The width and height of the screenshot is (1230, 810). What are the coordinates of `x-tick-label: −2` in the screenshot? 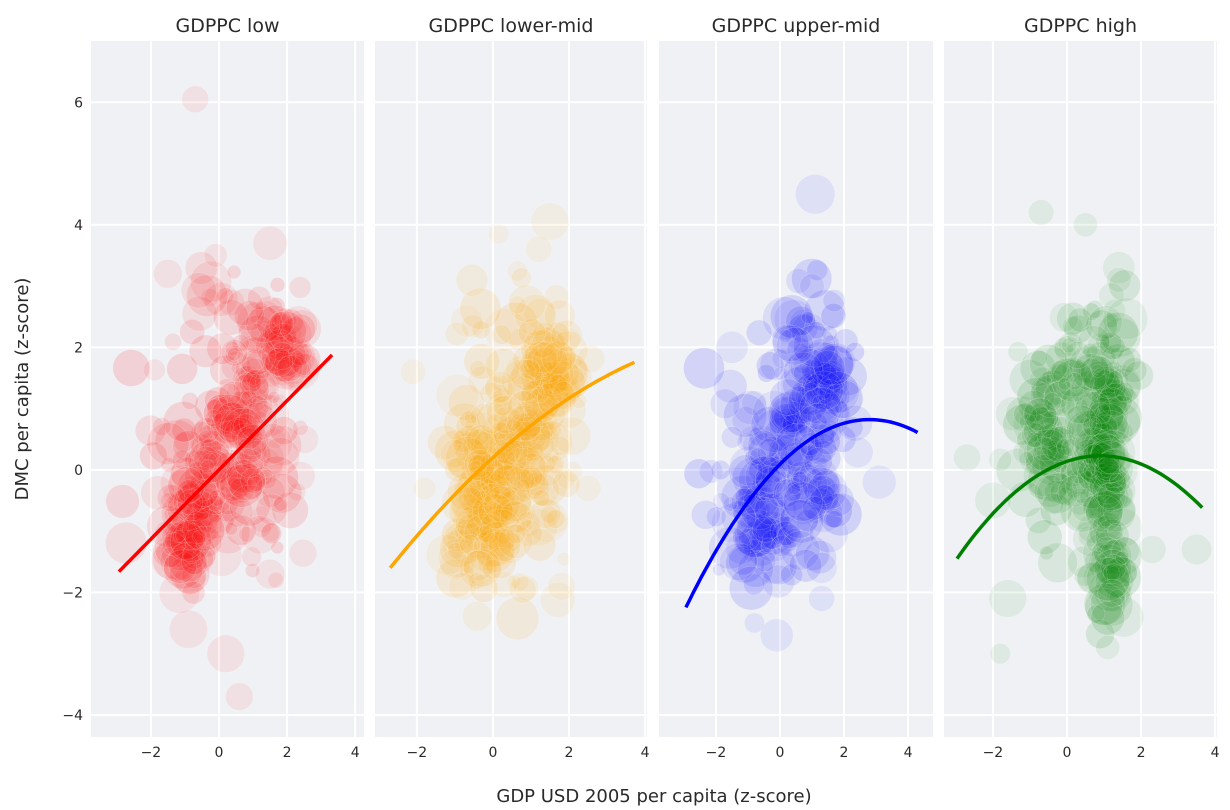 It's located at (716, 753).